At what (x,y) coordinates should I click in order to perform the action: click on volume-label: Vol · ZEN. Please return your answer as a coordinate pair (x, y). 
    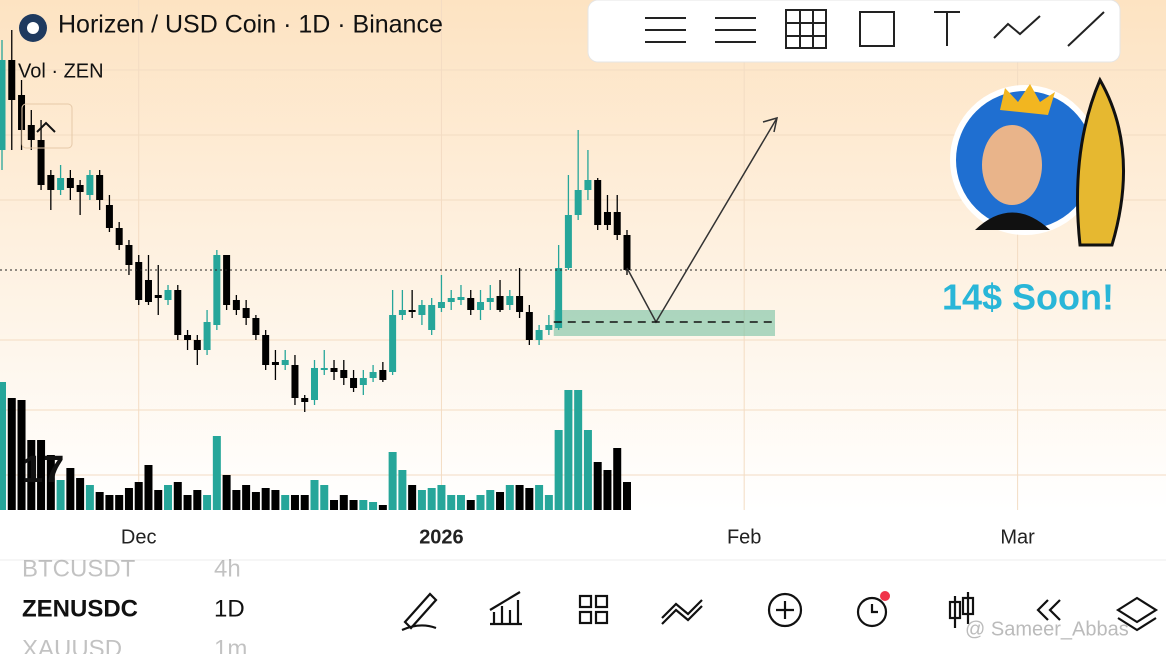
    Looking at the image, I should click on (61, 71).